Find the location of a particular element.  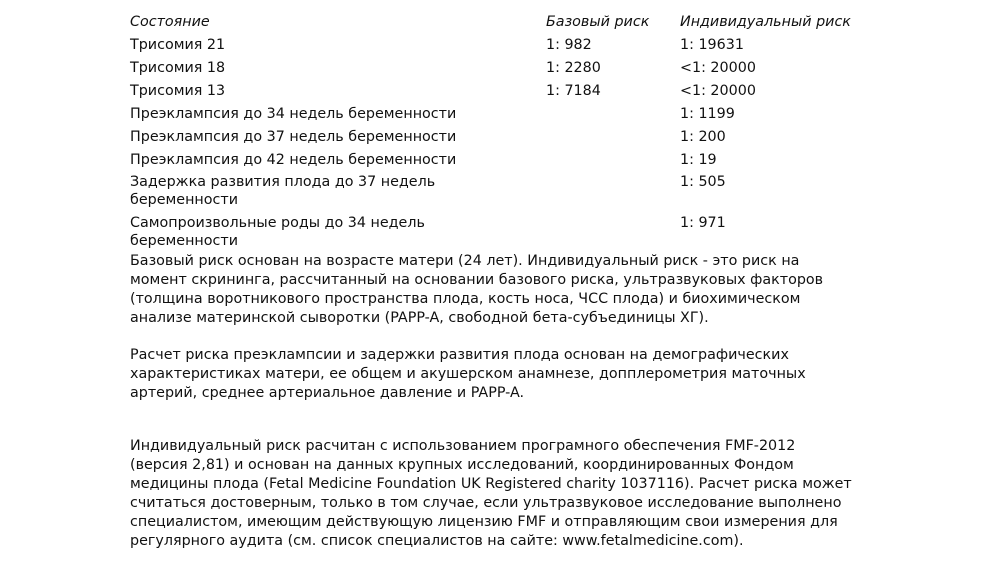

individual-risk-cell: 1: 19631 is located at coordinates (712, 45).